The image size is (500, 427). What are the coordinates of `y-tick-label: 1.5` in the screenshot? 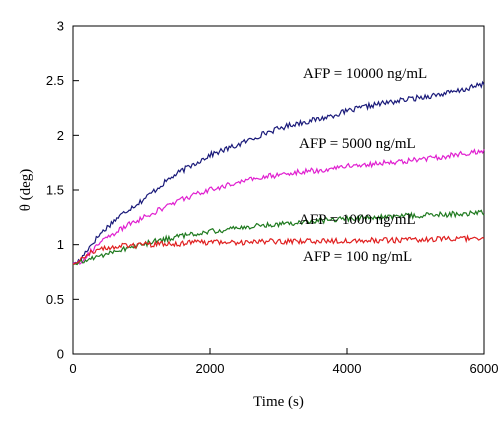 It's located at (55, 190).